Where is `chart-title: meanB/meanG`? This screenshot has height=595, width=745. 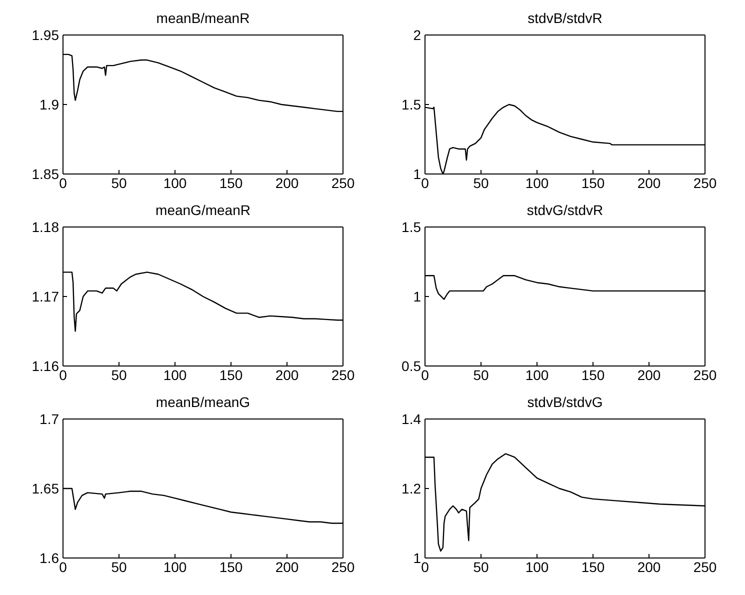 chart-title: meanB/meanG is located at coordinates (203, 402).